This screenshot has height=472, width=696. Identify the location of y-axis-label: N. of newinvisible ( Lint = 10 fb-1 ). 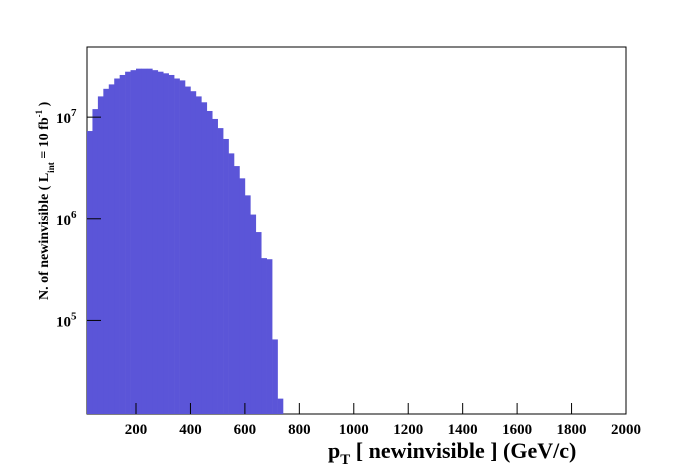
(45, 200).